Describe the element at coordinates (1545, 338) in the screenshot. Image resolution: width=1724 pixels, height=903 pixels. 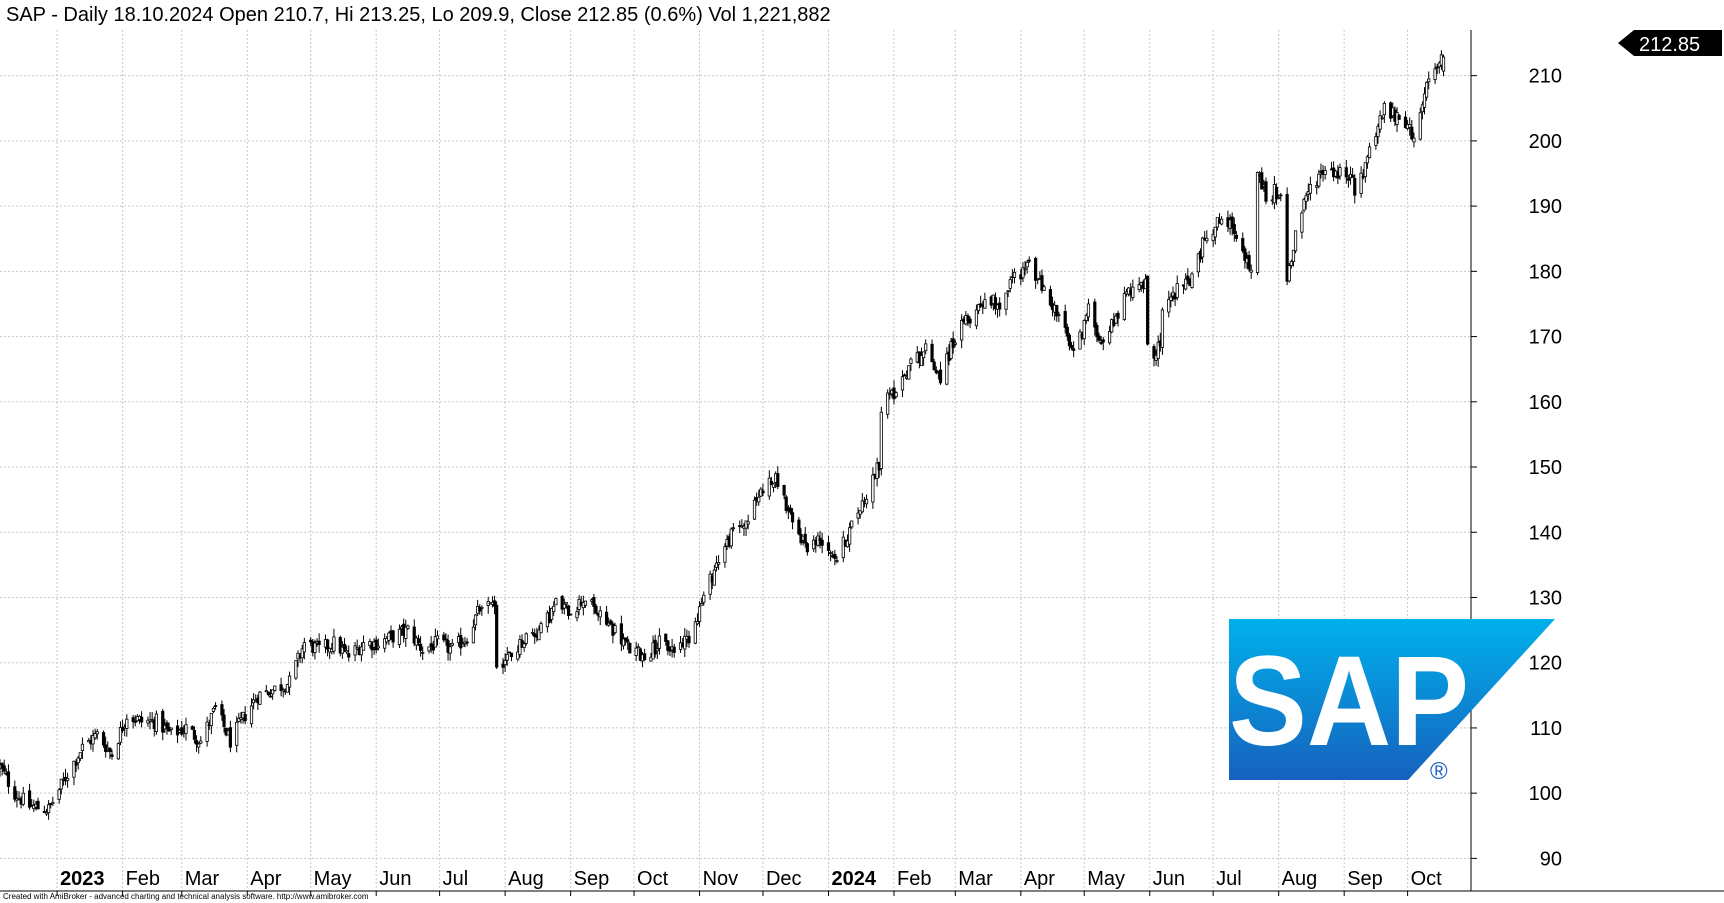
I see `y-tick-label: 170` at that location.